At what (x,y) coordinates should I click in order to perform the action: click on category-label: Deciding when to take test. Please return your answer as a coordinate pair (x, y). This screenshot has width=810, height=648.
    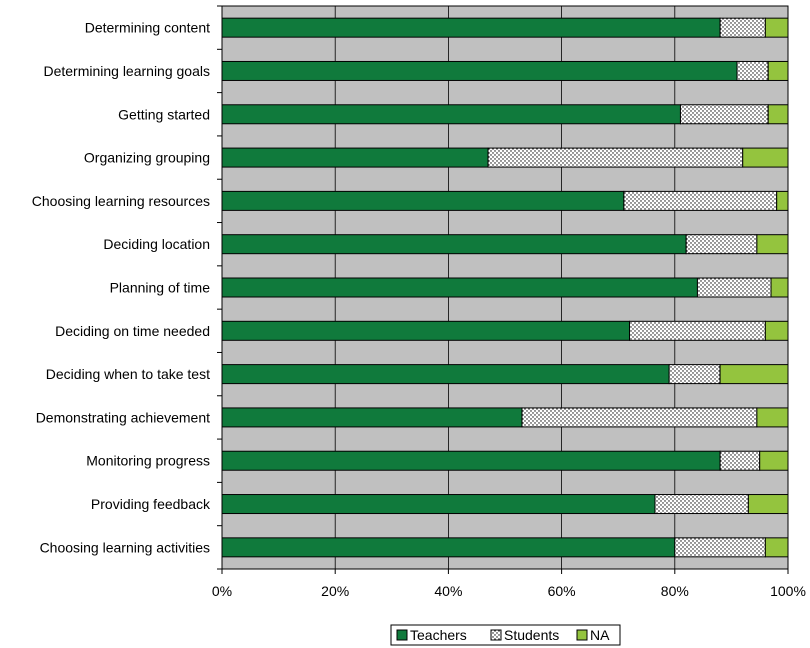
    Looking at the image, I should click on (128, 374).